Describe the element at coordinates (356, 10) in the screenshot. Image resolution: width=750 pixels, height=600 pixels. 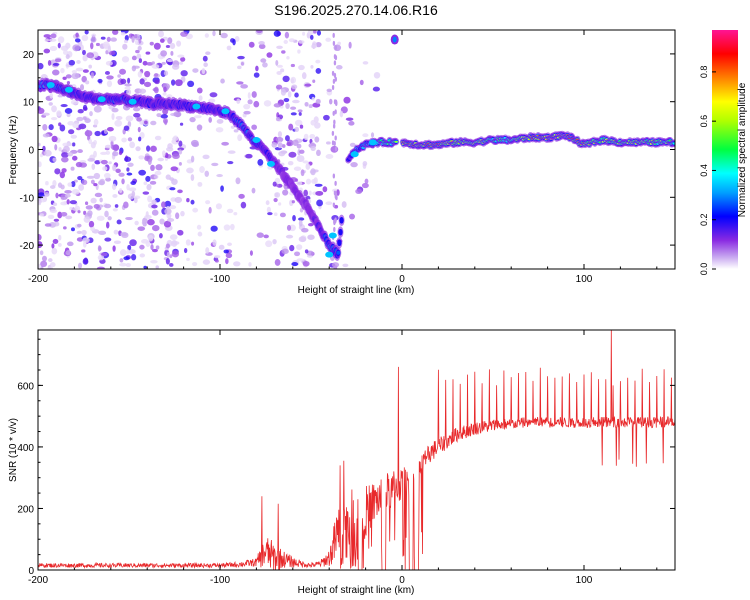
I see `figure-title: S196.2025.270.14.06.R16` at that location.